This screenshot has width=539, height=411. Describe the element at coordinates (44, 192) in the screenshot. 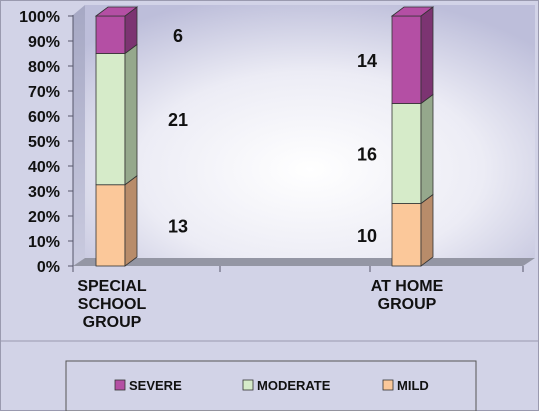

I see `y-tick-label: 30%` at that location.